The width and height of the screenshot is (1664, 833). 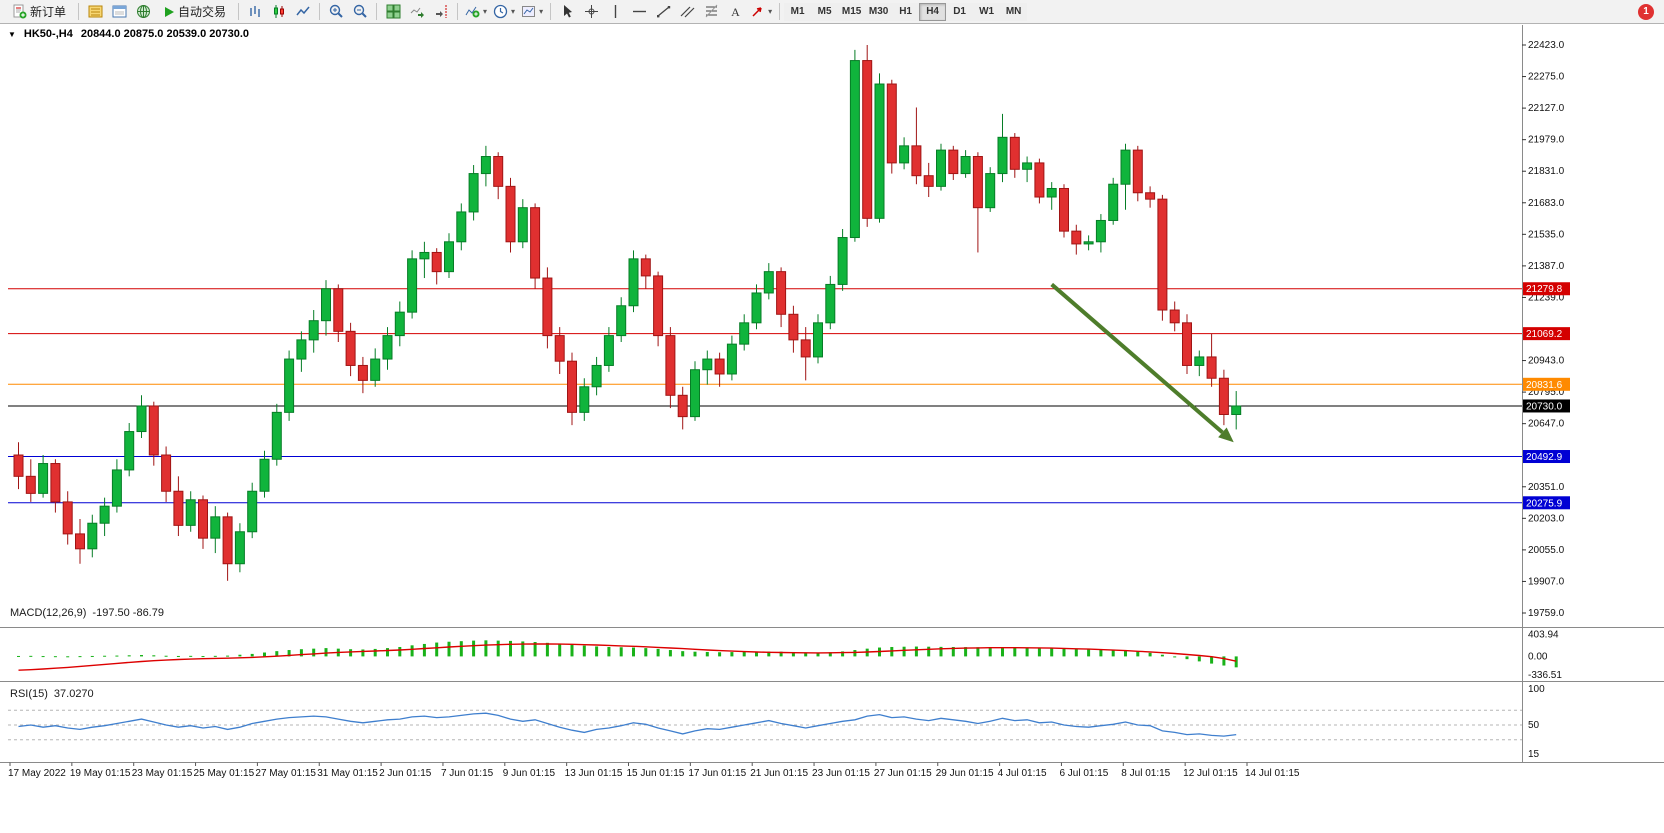 What do you see at coordinates (1142, 362) in the screenshot?
I see `trend-arrow-annotation` at bounding box center [1142, 362].